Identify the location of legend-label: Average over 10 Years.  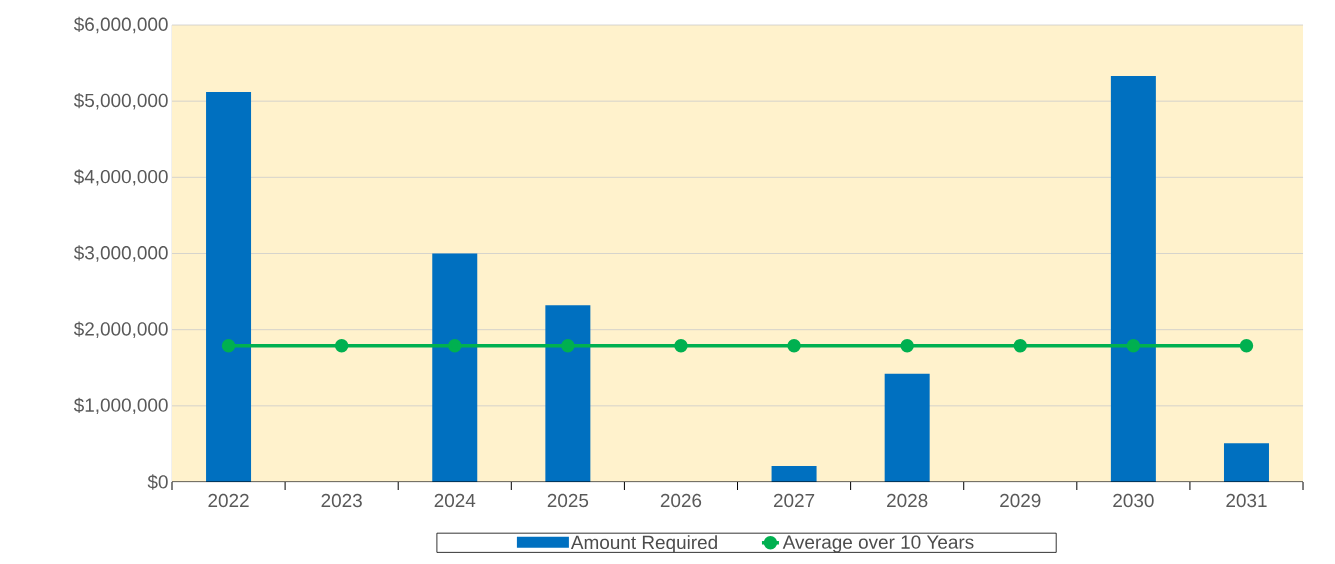
(878, 544).